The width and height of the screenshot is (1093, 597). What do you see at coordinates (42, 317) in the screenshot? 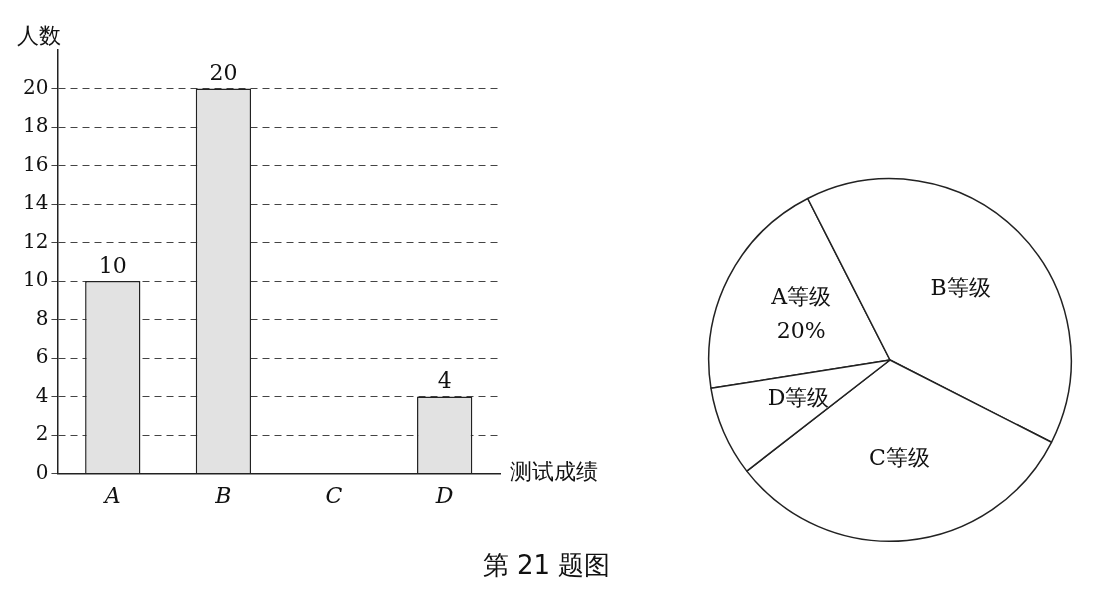
I see `y-tick-label: 8` at bounding box center [42, 317].